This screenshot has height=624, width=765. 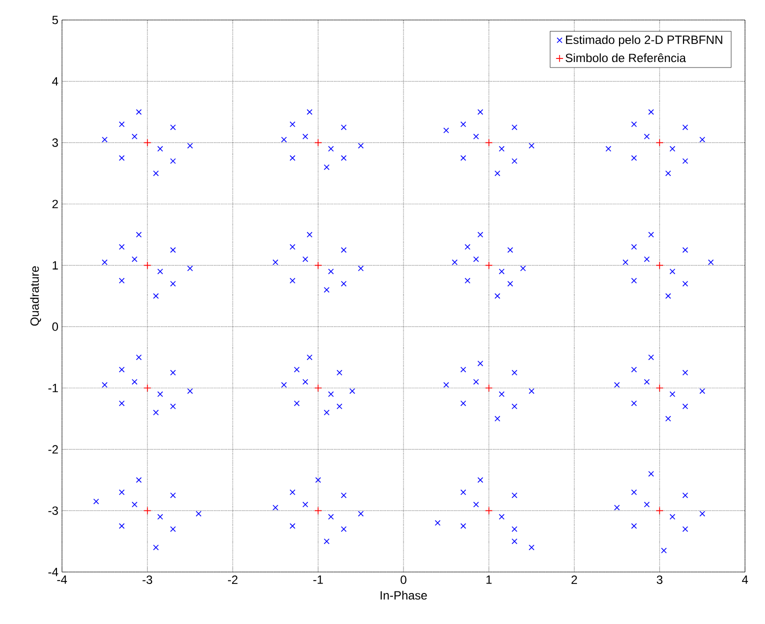 I want to click on x-tick-label: 2, so click(x=574, y=580).